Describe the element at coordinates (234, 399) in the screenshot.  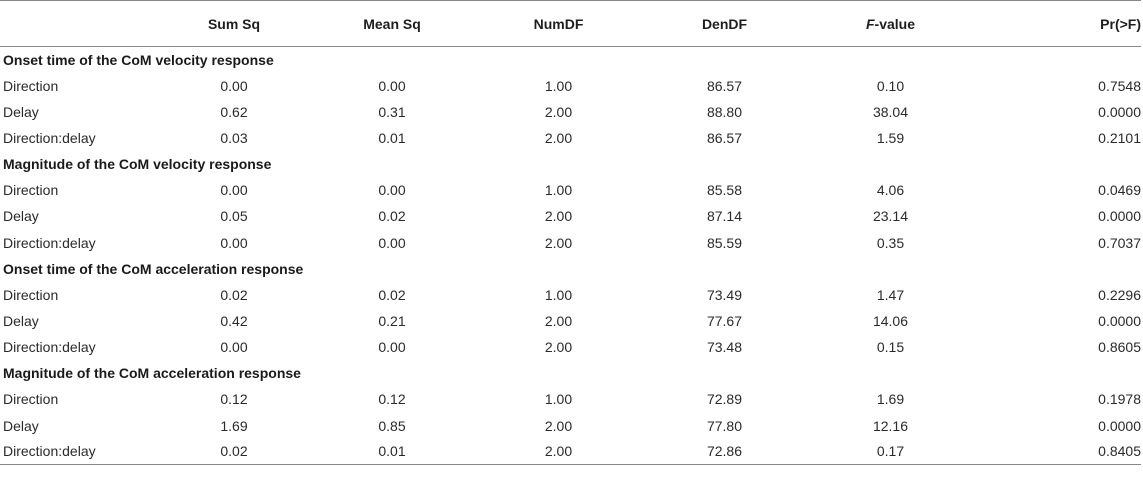
I see `cell-sum-sq: 0.12` at that location.